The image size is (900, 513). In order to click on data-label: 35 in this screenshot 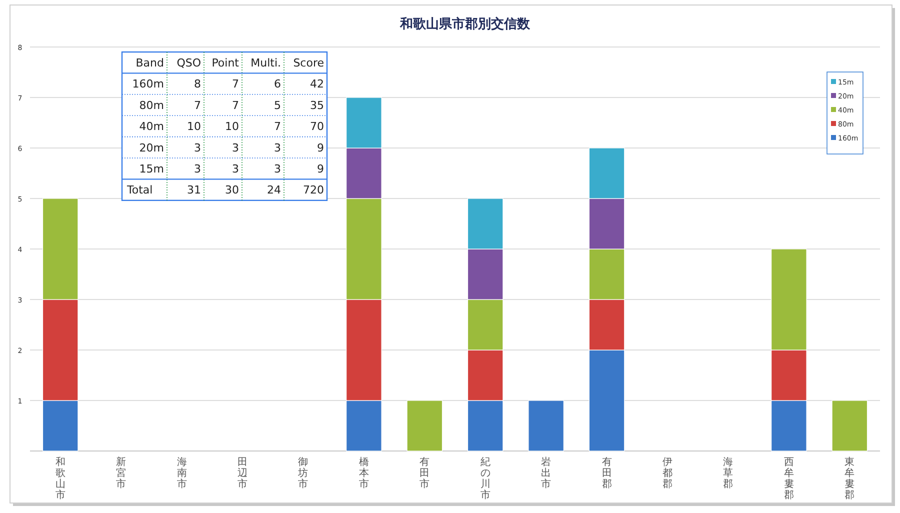, I will do `click(317, 105)`.